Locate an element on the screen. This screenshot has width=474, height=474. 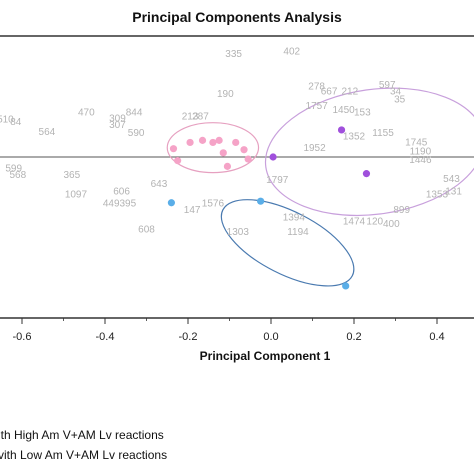
point-label: 597 is located at coordinates (387, 85).